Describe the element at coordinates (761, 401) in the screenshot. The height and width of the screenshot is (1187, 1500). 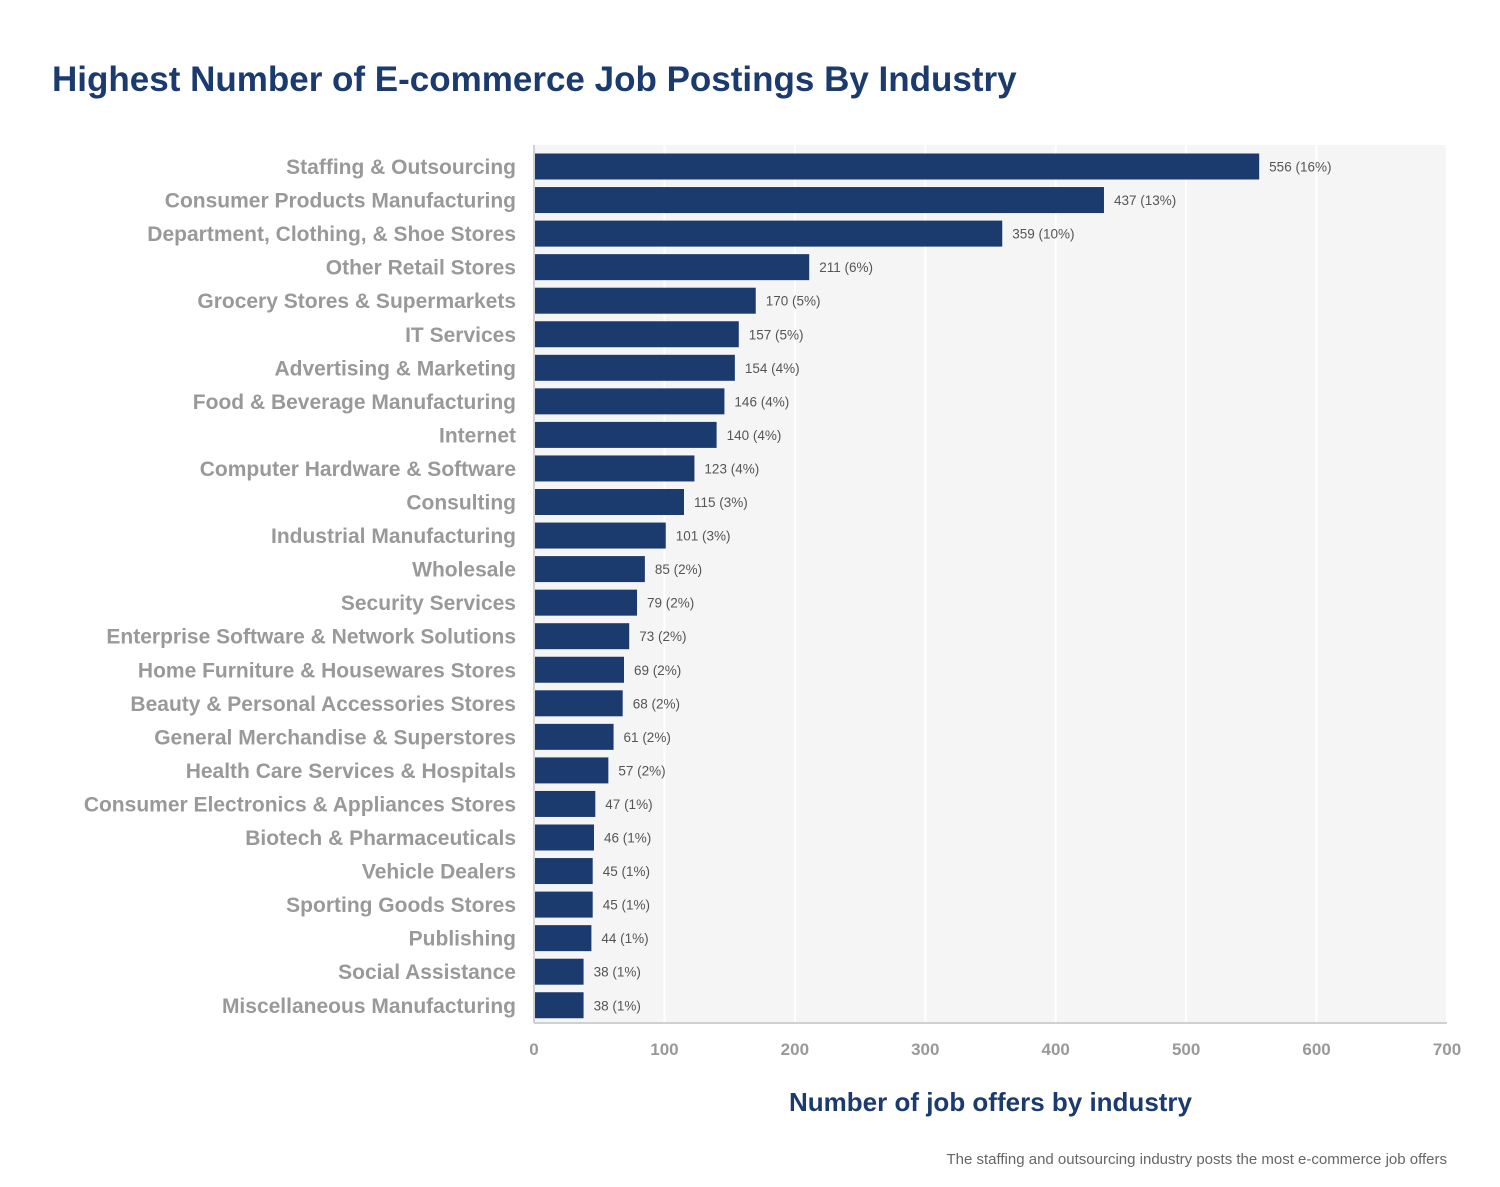
I see `data-label: 146 (4%)` at that location.